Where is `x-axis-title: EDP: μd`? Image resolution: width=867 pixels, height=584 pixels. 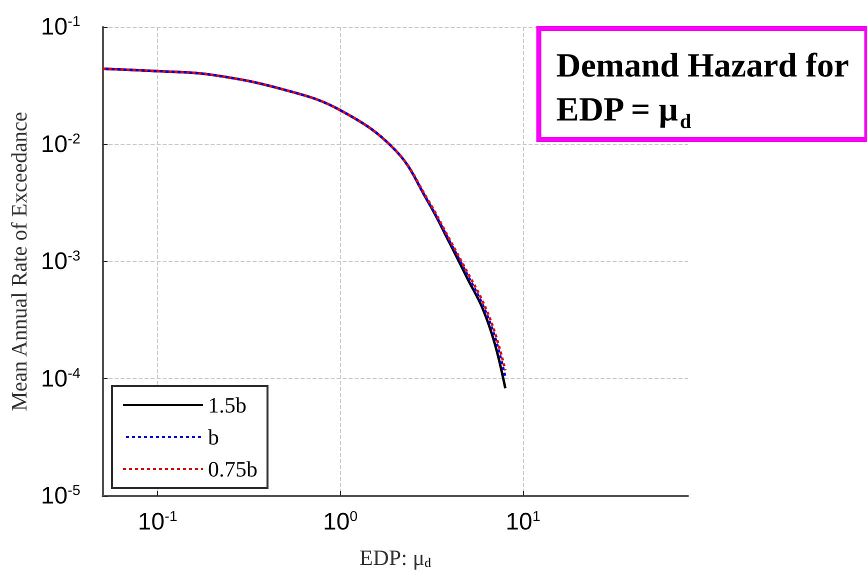 x-axis-title: EDP: μd is located at coordinates (396, 557).